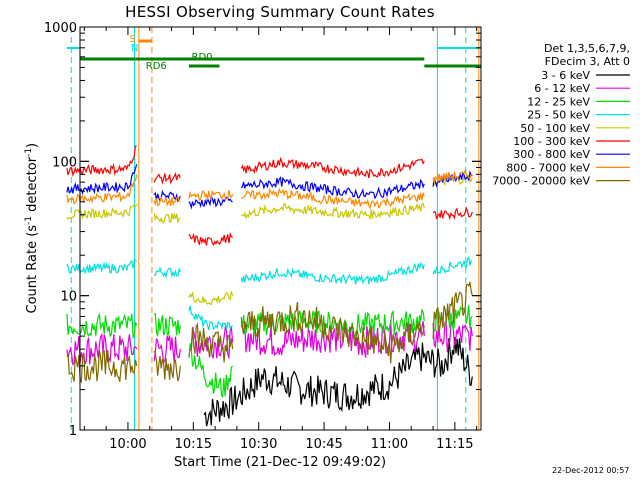 Image resolution: width=640 pixels, height=480 pixels. I want to click on legend-label: 300 - 800 keV, so click(551, 154).